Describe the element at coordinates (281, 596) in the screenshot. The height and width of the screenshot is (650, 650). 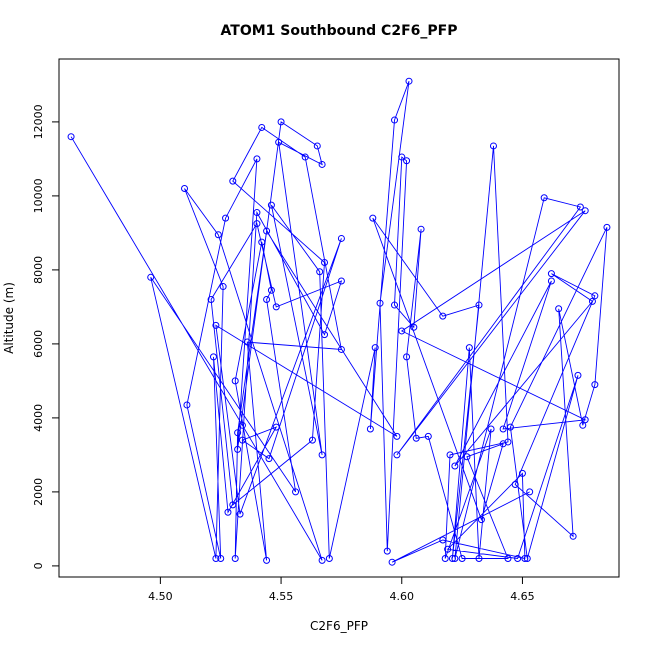
I see `x-tick-label: 4.55` at that location.